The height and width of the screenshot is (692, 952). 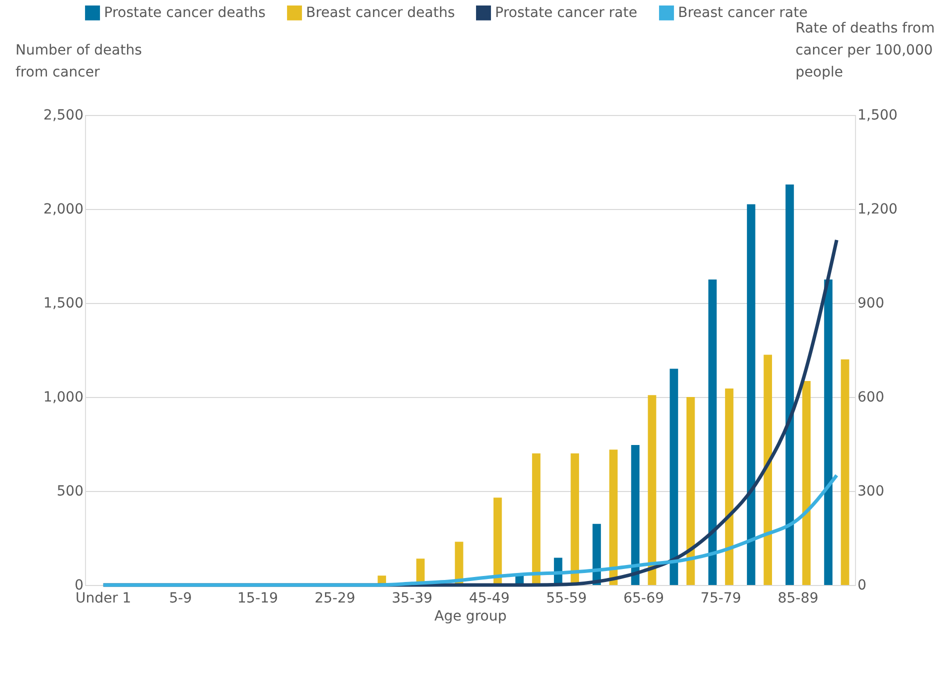 What do you see at coordinates (643, 598) in the screenshot?
I see `x-tick-label: 65-69` at bounding box center [643, 598].